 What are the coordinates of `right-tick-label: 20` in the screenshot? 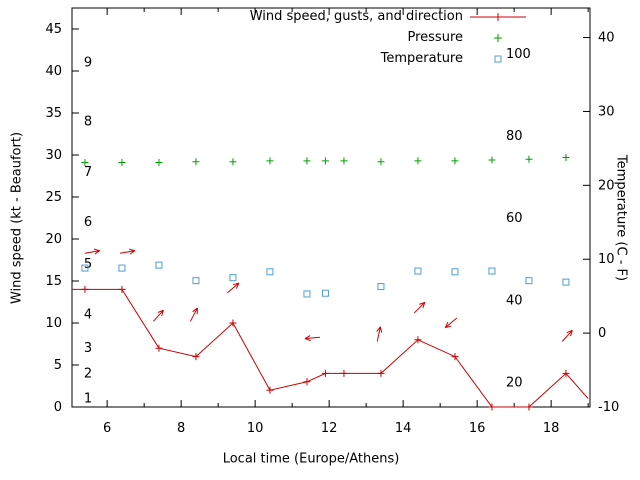 It's located at (606, 185).